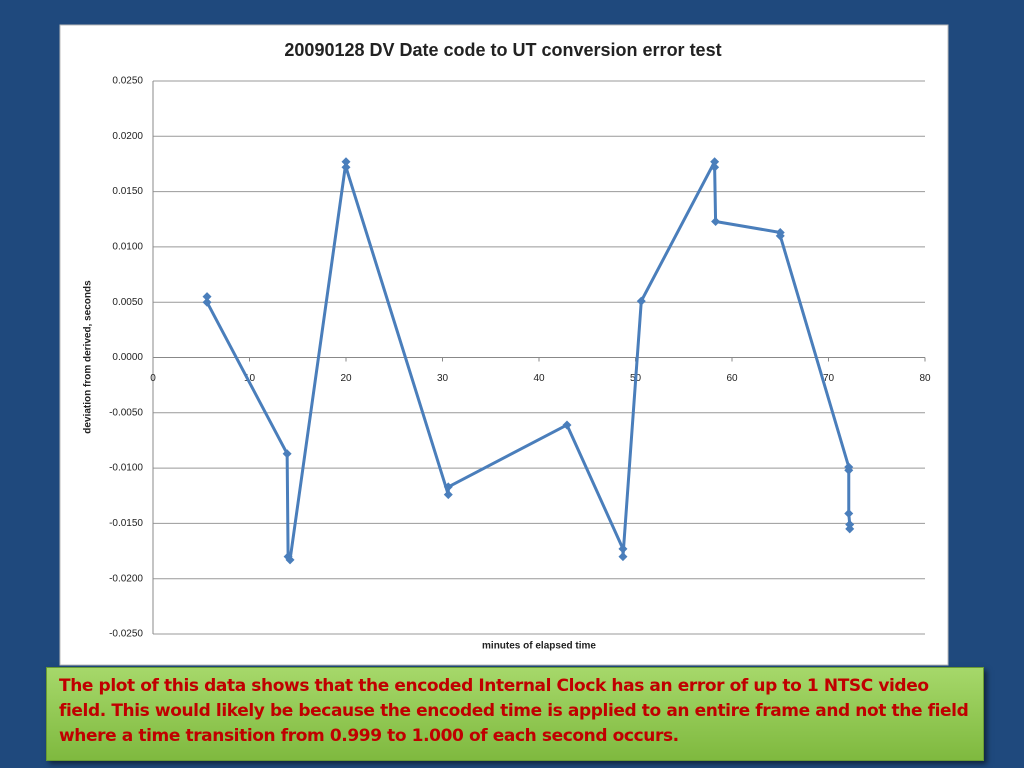  I want to click on y-tick-label: 0.0150, so click(127, 191).